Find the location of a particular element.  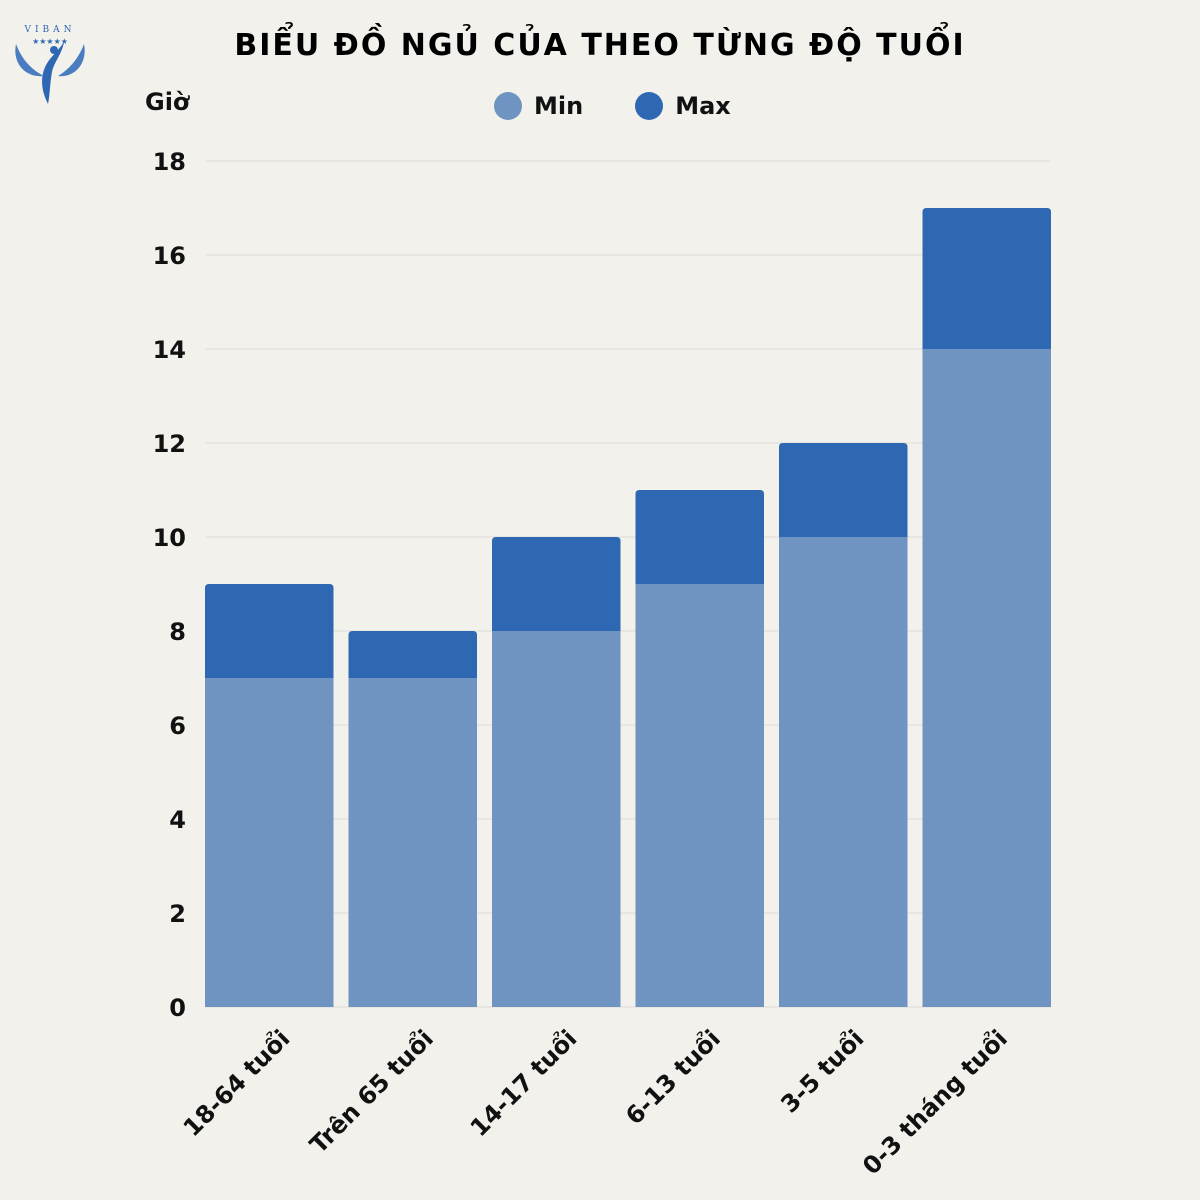

x-tick-label: 6-13 tuổi is located at coordinates (672, 1076).